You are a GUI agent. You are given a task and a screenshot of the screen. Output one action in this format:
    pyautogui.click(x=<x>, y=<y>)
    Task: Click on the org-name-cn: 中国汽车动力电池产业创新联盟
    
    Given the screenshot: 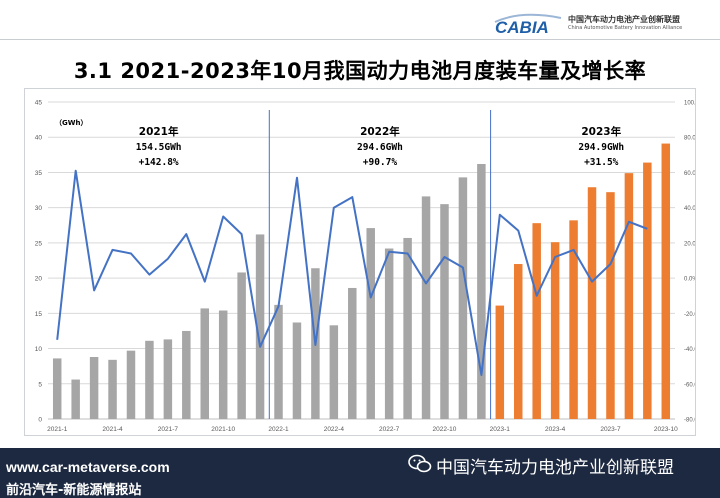 What is the action you would take?
    pyautogui.click(x=624, y=19)
    